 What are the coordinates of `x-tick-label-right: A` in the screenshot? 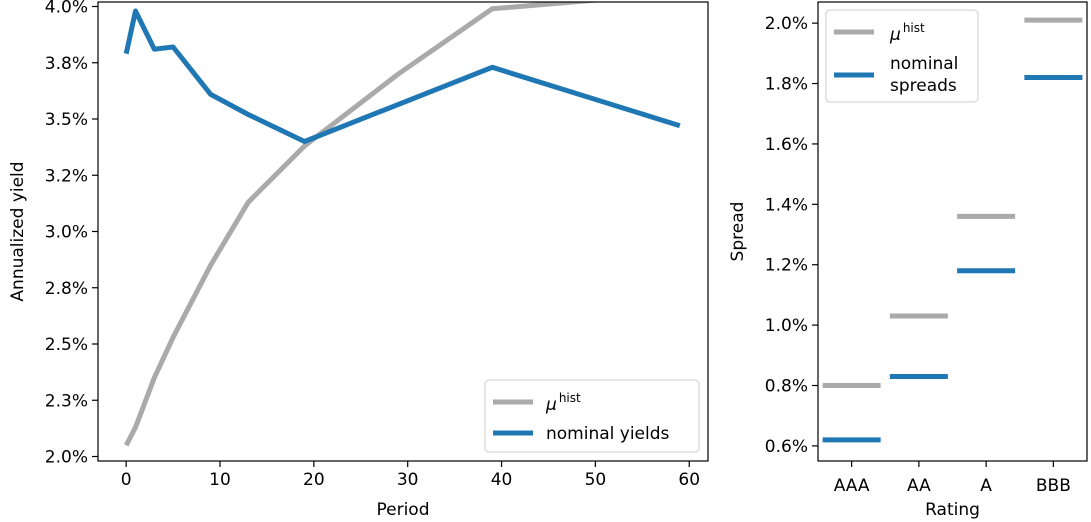 It's located at (986, 486).